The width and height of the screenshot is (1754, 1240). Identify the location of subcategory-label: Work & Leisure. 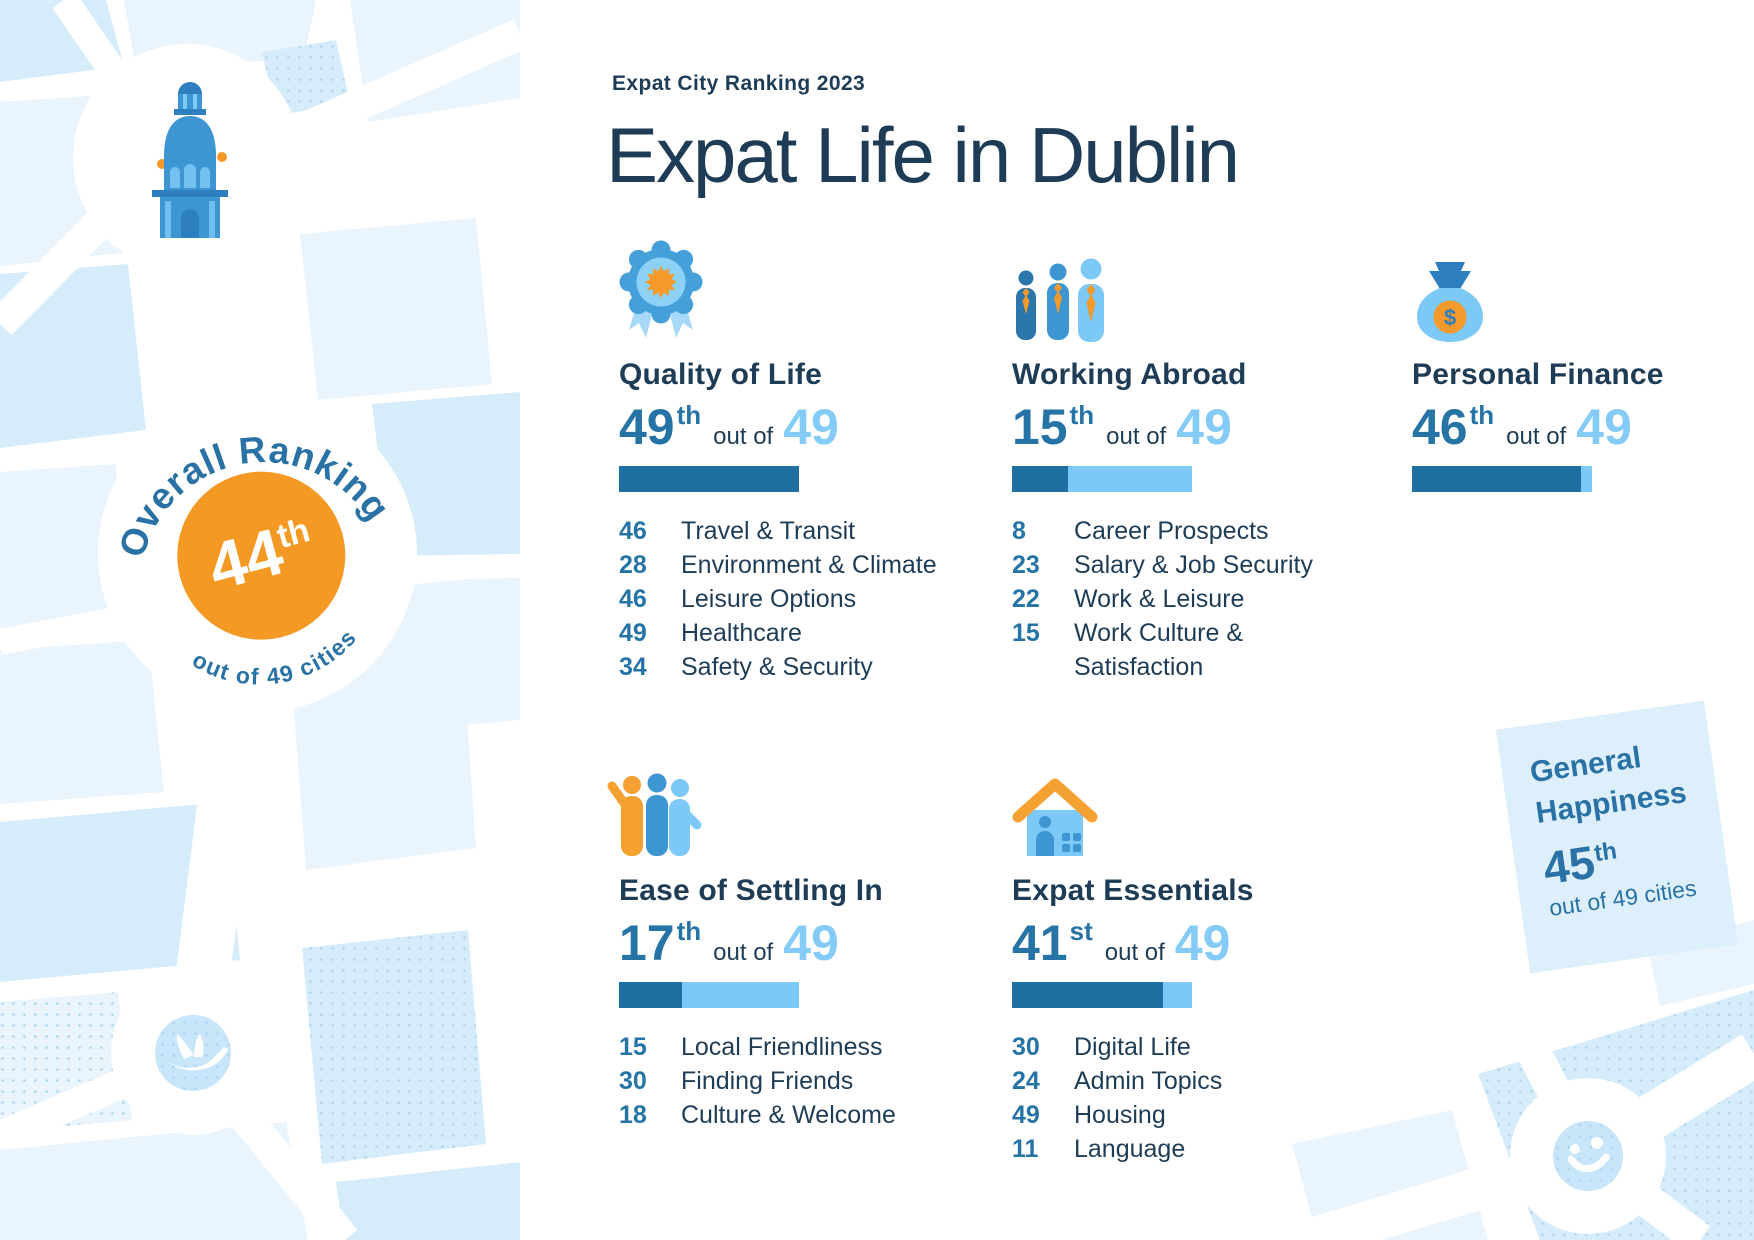
(1159, 599).